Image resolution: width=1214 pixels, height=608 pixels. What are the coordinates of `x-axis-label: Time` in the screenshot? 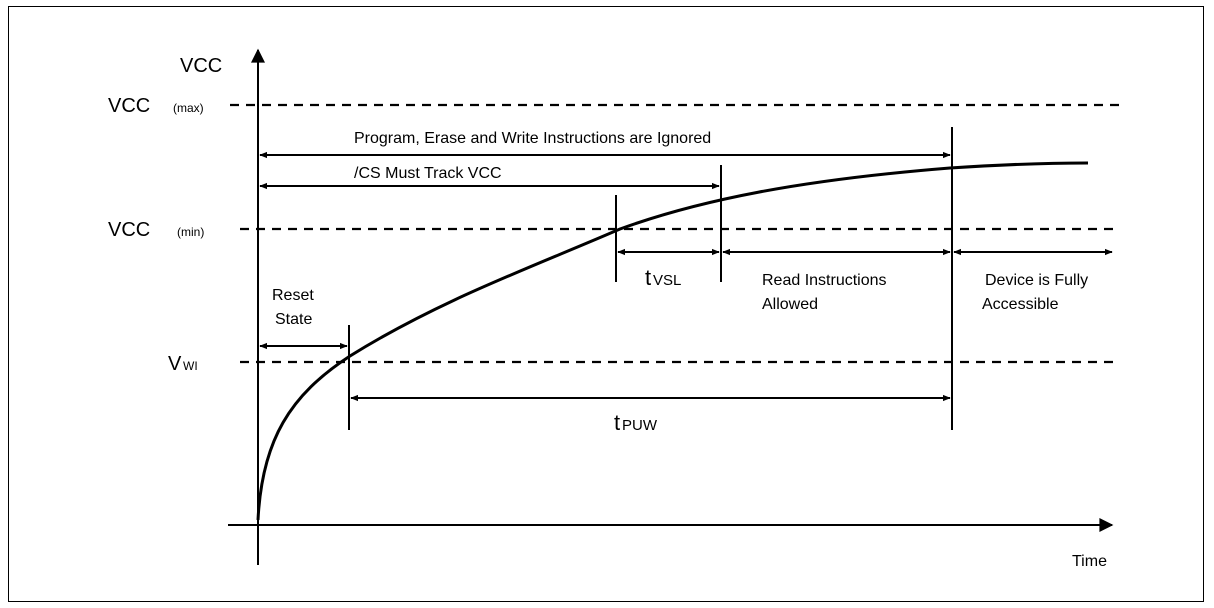 It's located at (1089, 561).